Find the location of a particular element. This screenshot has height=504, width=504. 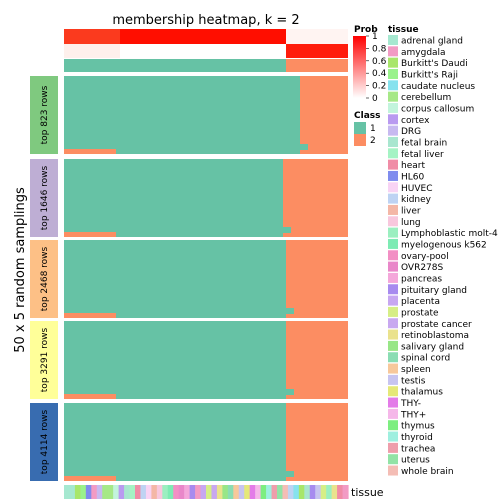

tissue-legend-label: cortex is located at coordinates (415, 121).